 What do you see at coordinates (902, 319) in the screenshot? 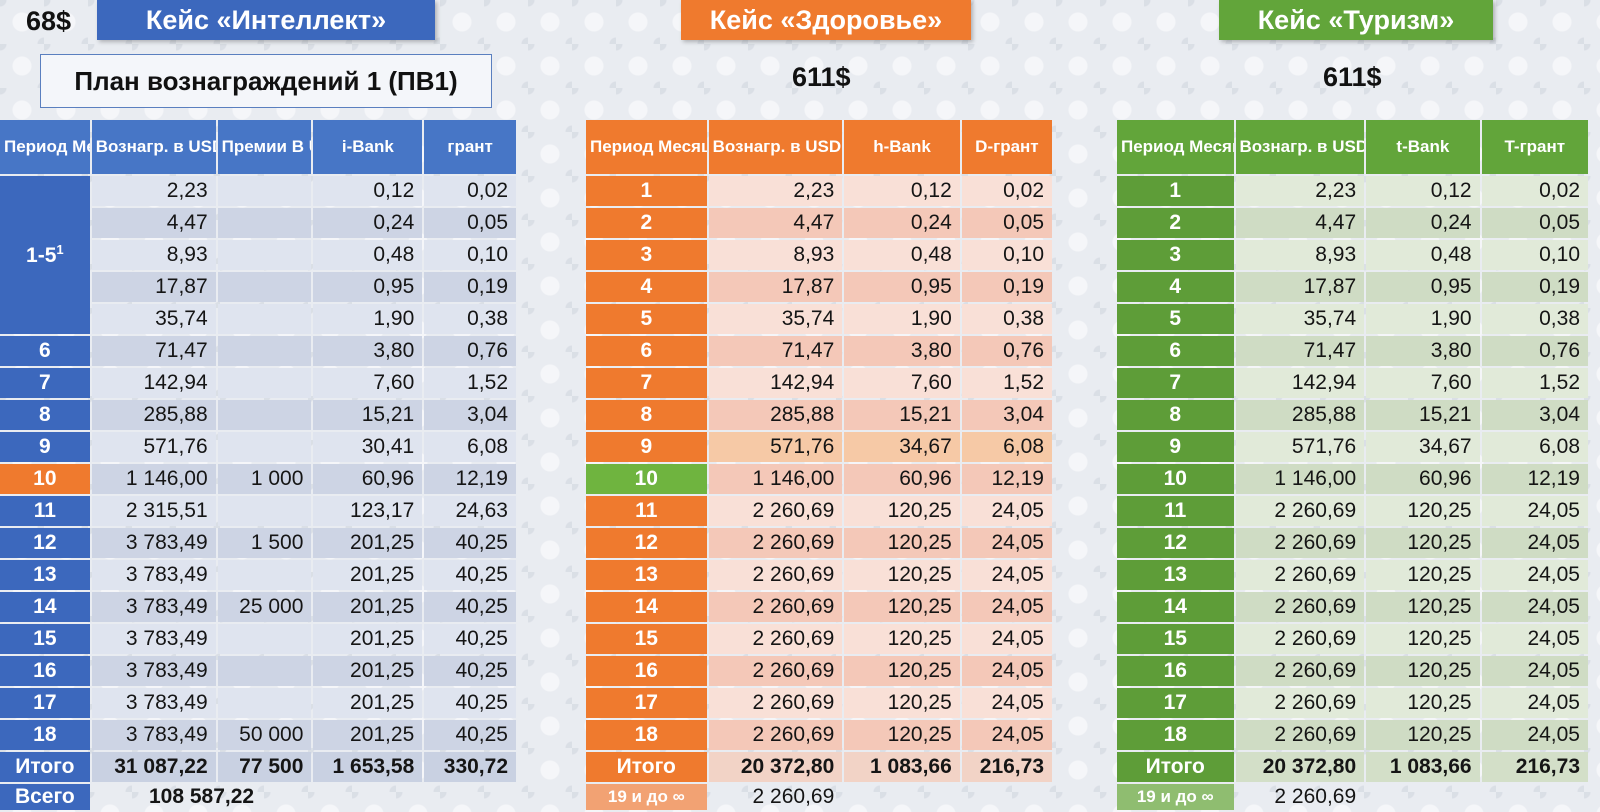
I see `bank-cell: 1,90` at bounding box center [902, 319].